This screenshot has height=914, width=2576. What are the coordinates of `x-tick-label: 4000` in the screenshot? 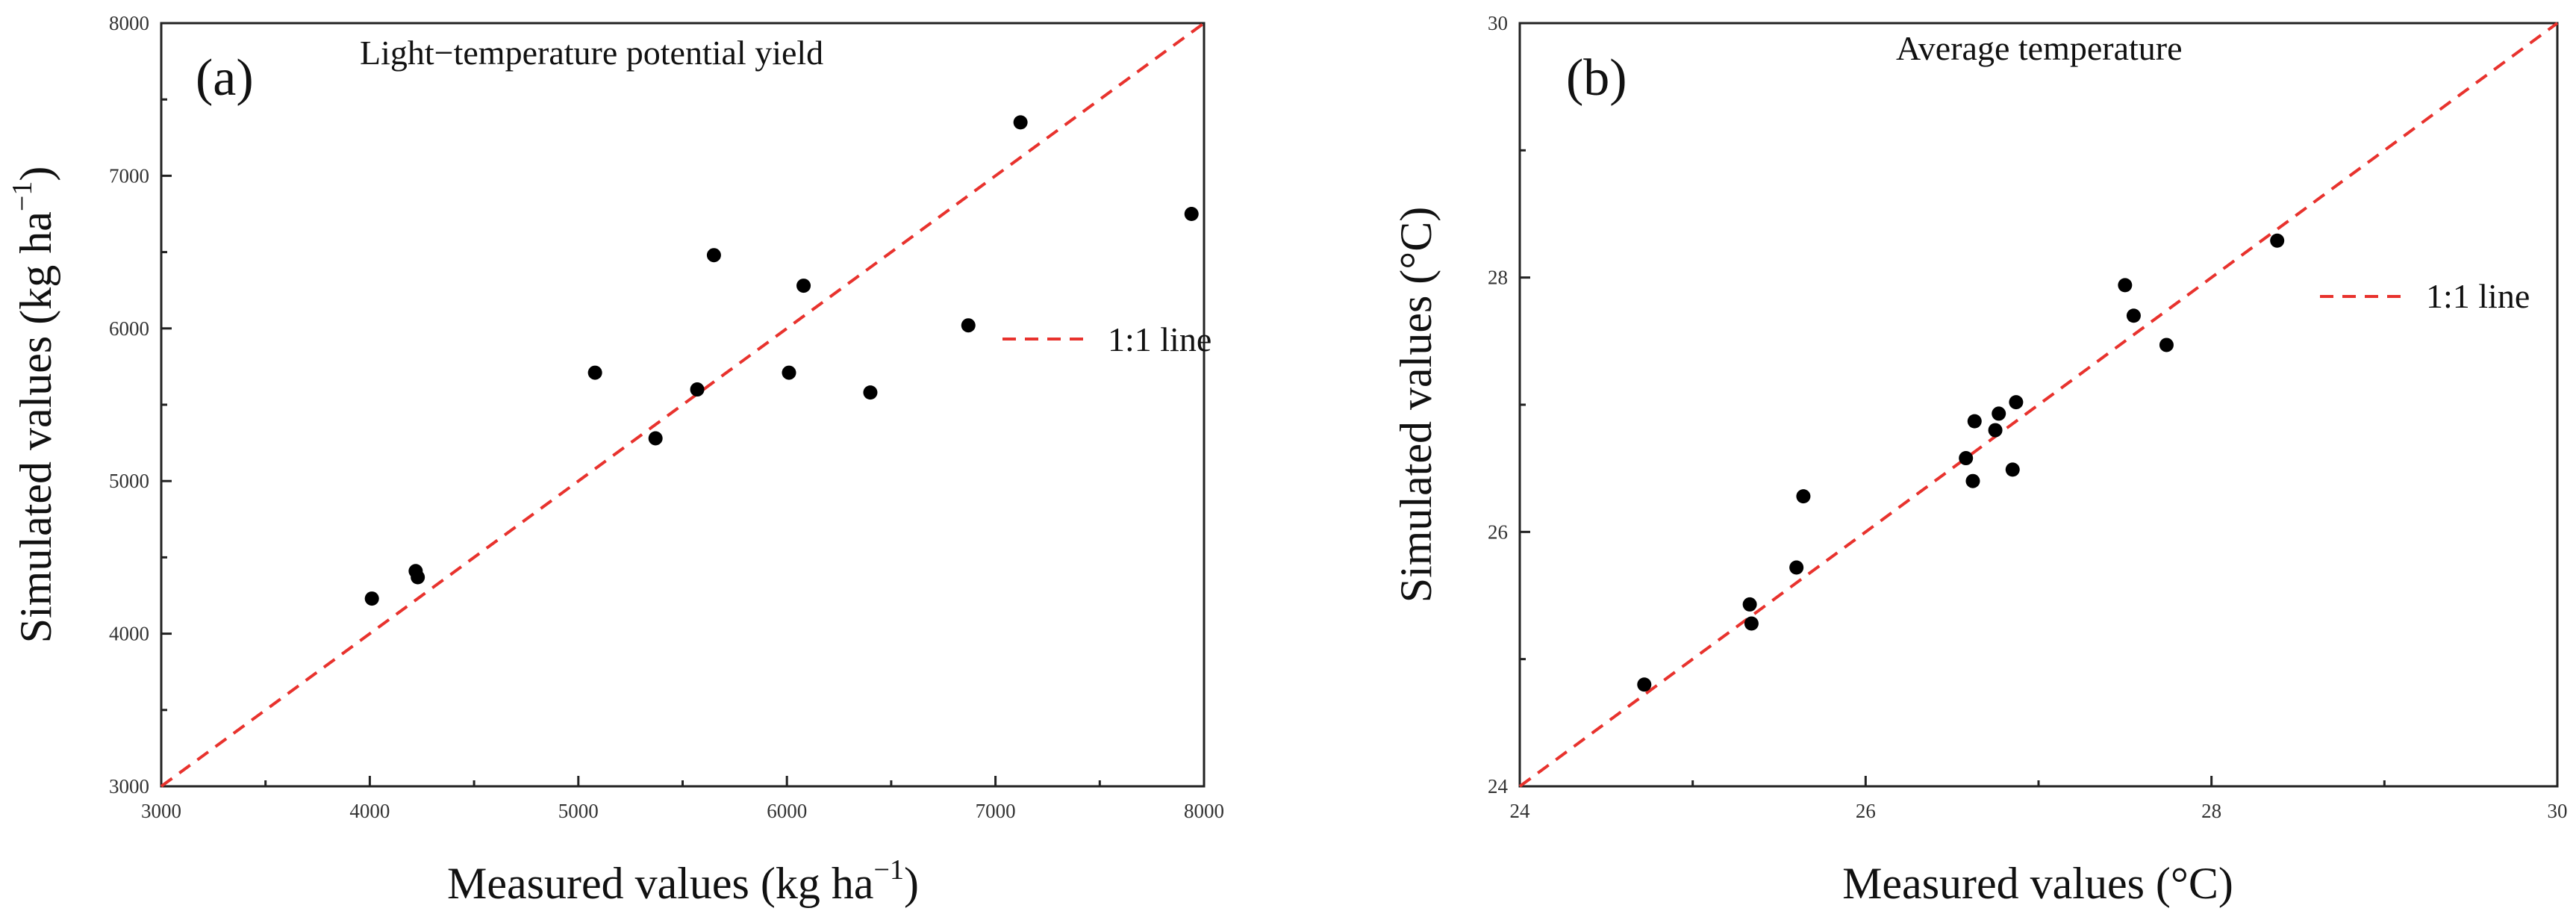 It's located at (369, 811).